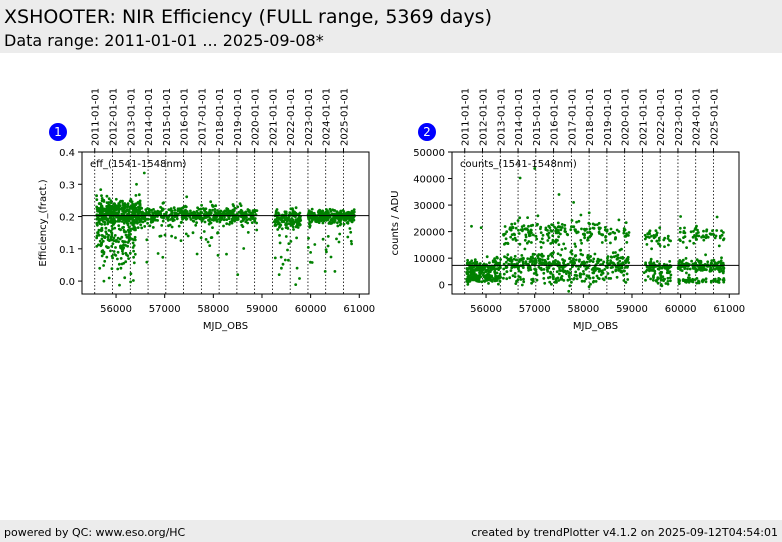 The width and height of the screenshot is (782, 542). I want to click on y-tick-label: 40000, so click(429, 180).